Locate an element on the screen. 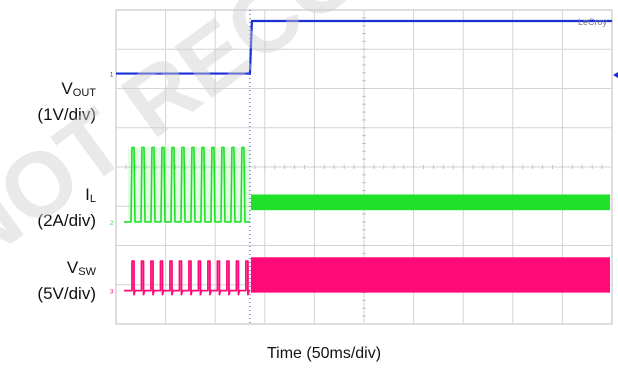  il-trace-pulsed is located at coordinates (187, 184).